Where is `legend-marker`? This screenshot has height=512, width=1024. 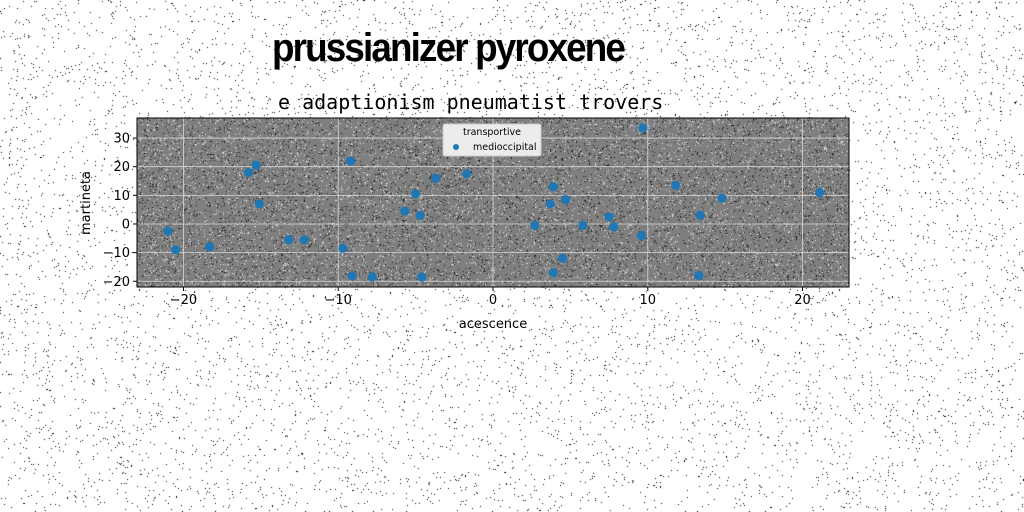 legend-marker is located at coordinates (456, 147).